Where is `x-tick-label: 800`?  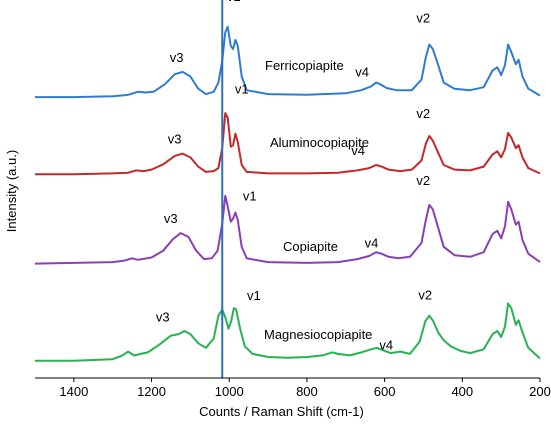
x-tick-label: 800 is located at coordinates (307, 391).